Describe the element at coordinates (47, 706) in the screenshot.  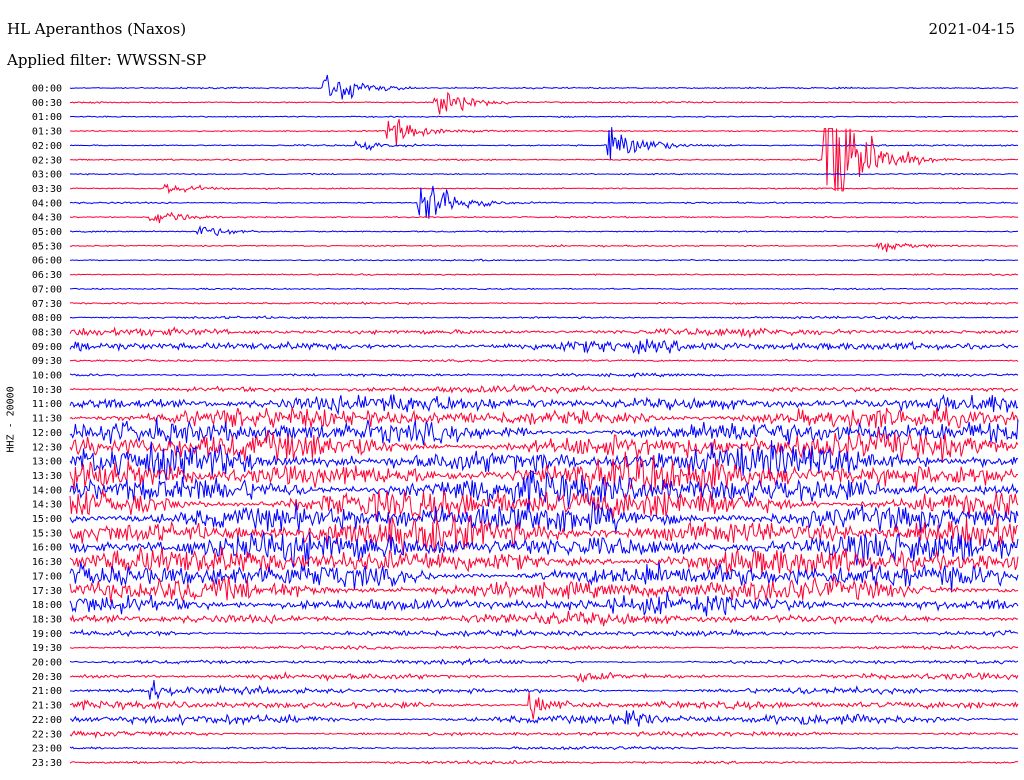
I see `time-tick-label: 21:30` at that location.